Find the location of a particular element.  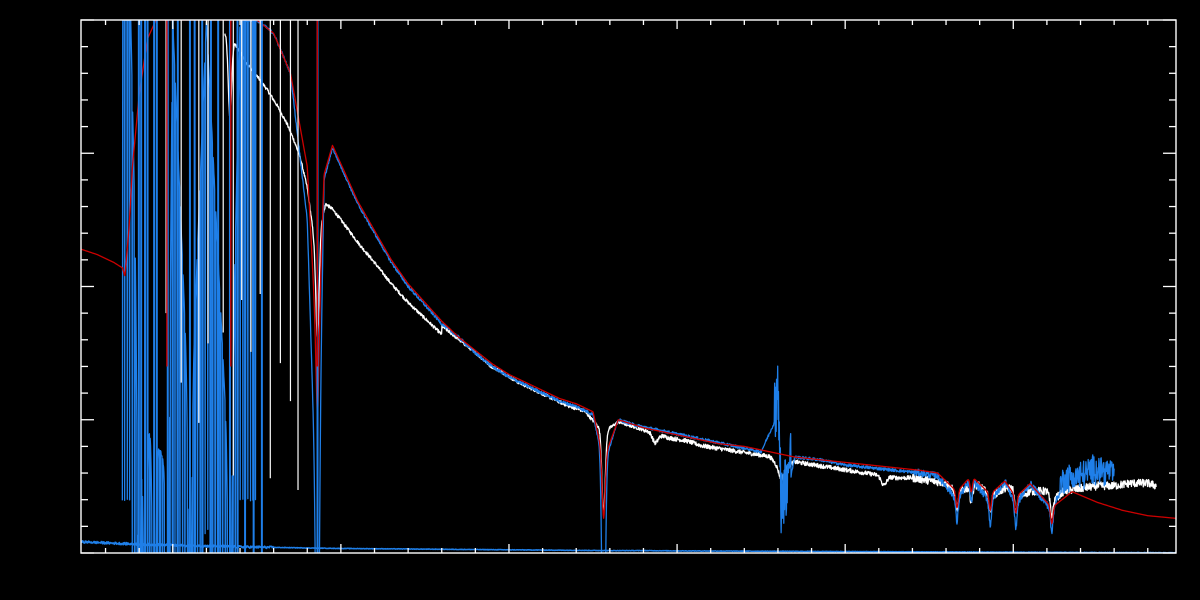

series-error-spectrum is located at coordinates (628, 546).